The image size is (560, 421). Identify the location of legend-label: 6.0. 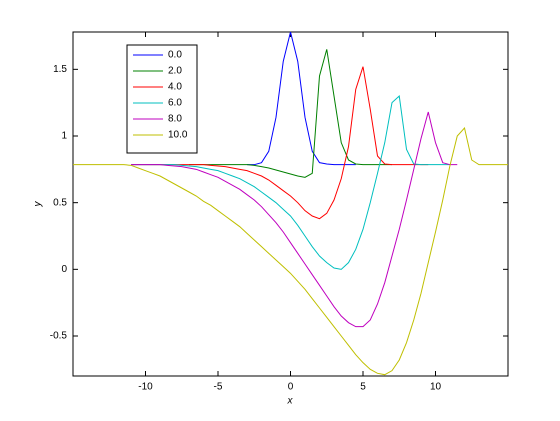
(175, 103).